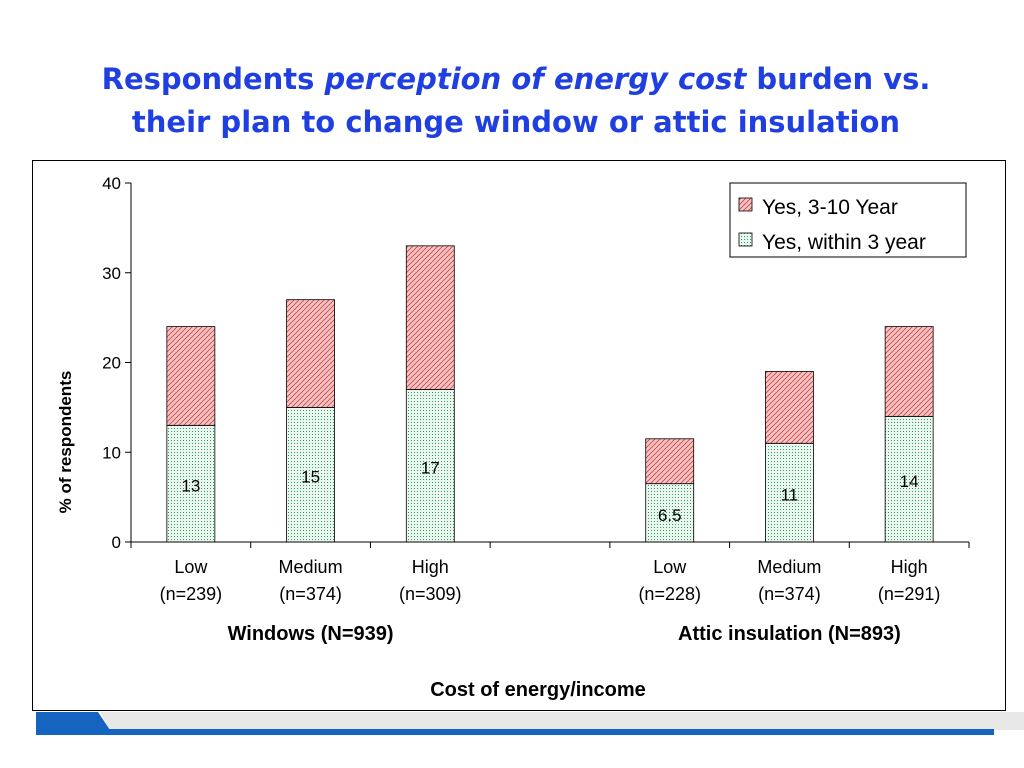 The height and width of the screenshot is (768, 1024). Describe the element at coordinates (430, 594) in the screenshot. I see `x-tick-sublabel: (n=309)` at that location.